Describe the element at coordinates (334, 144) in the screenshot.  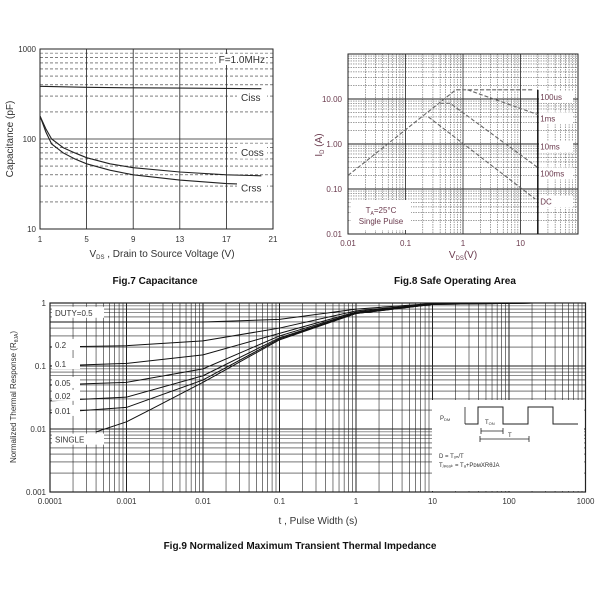
I see `y-tick-label: 1.00` at that location.